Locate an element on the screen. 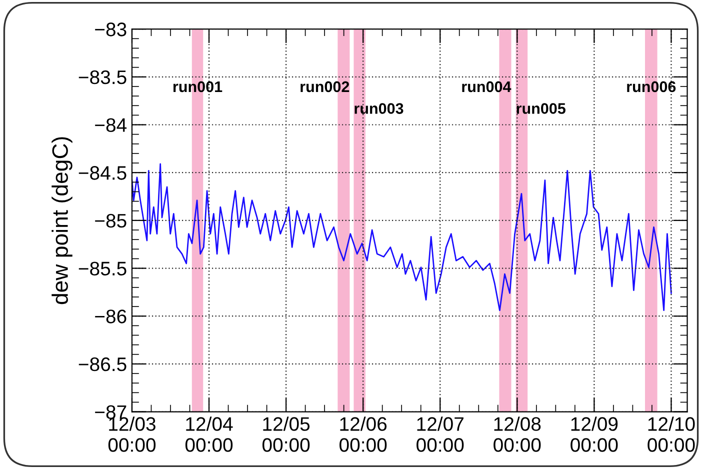 The image size is (702, 469). y-tick-label: −86.5 is located at coordinates (102, 364).